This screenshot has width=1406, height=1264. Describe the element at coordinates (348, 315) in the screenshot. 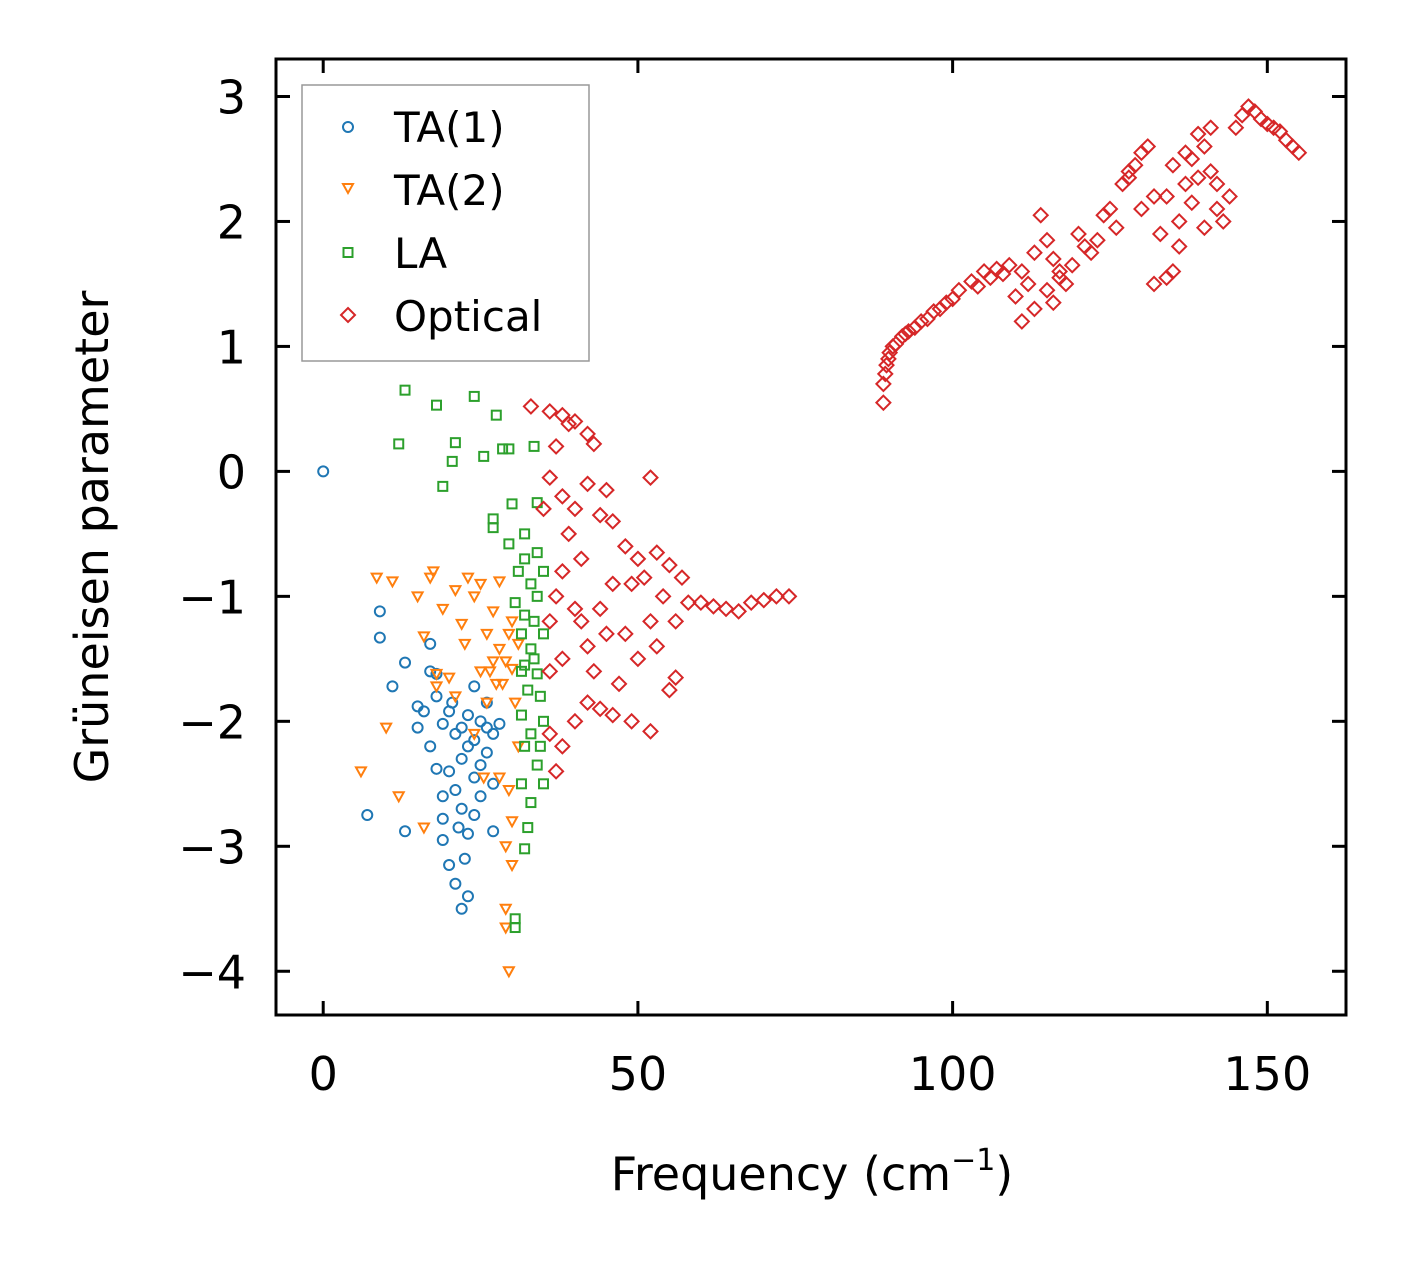

I see `legend-marker-optical` at that location.